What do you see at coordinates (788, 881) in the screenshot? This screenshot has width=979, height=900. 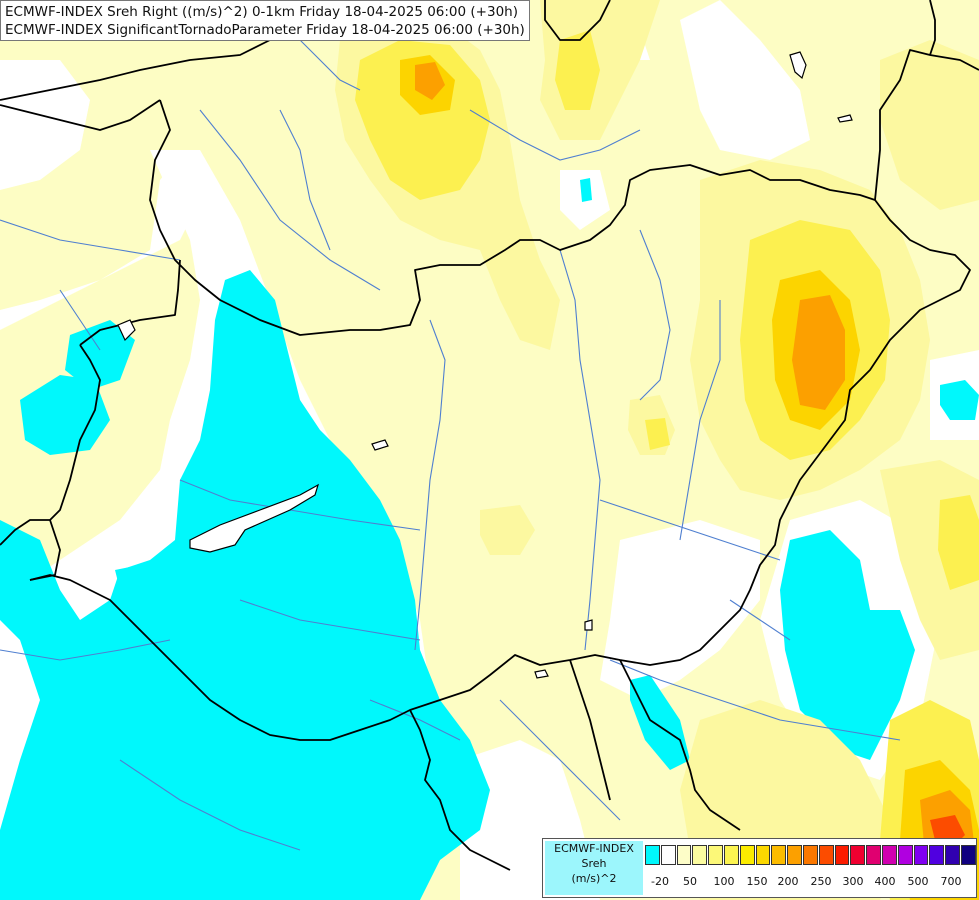 I see `legend-tick-label: 200` at bounding box center [788, 881].